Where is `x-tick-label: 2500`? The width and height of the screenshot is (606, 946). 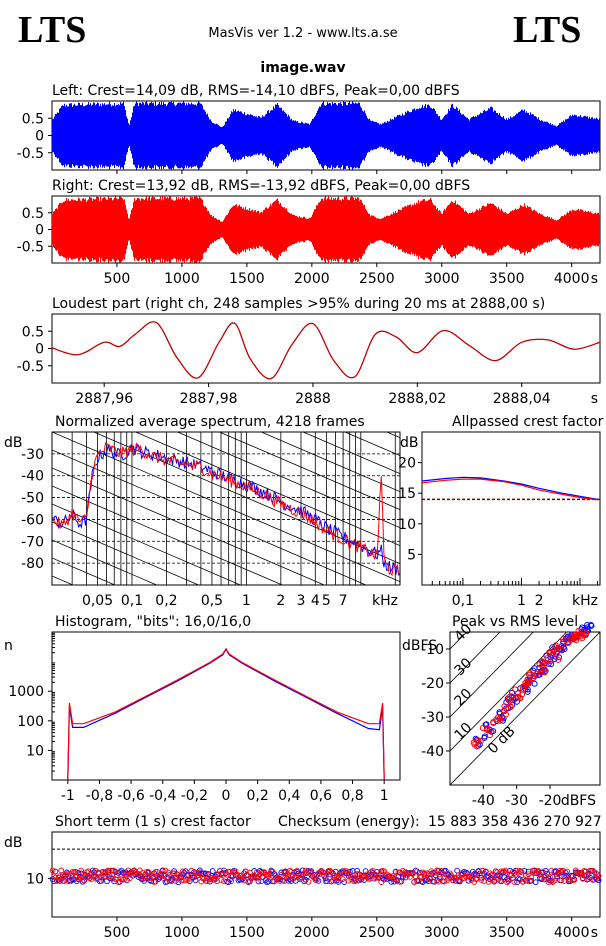 x-tick-label: 2500 is located at coordinates (377, 279).